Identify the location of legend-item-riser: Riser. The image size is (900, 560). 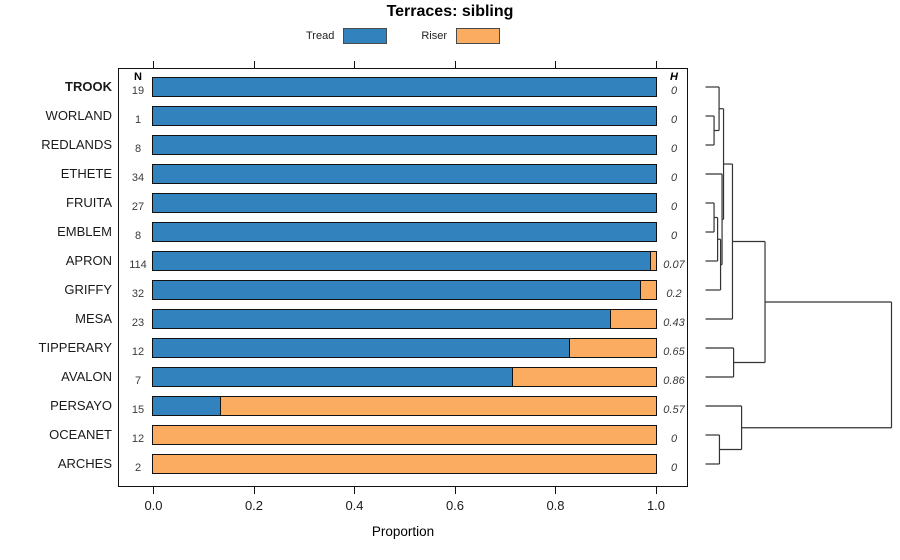
(460, 36).